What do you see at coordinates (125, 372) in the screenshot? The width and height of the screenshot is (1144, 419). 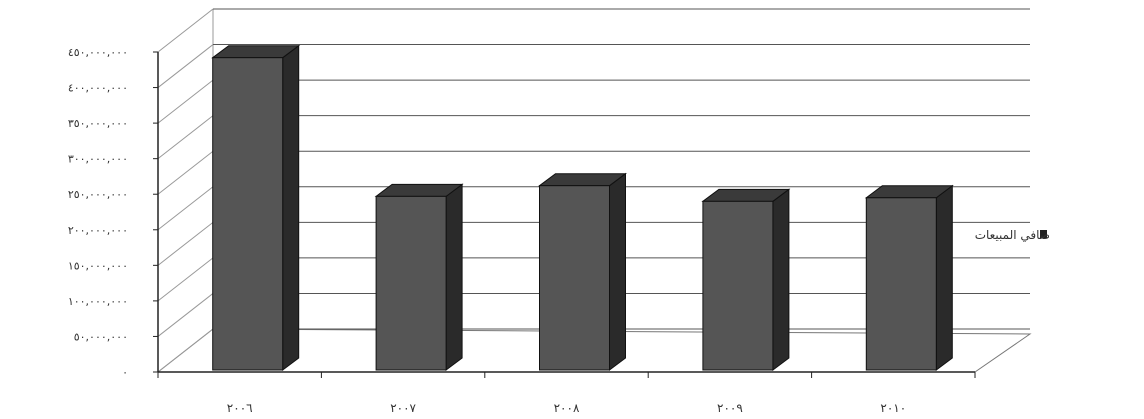 I see `y-tick-label: ٠` at bounding box center [125, 372].